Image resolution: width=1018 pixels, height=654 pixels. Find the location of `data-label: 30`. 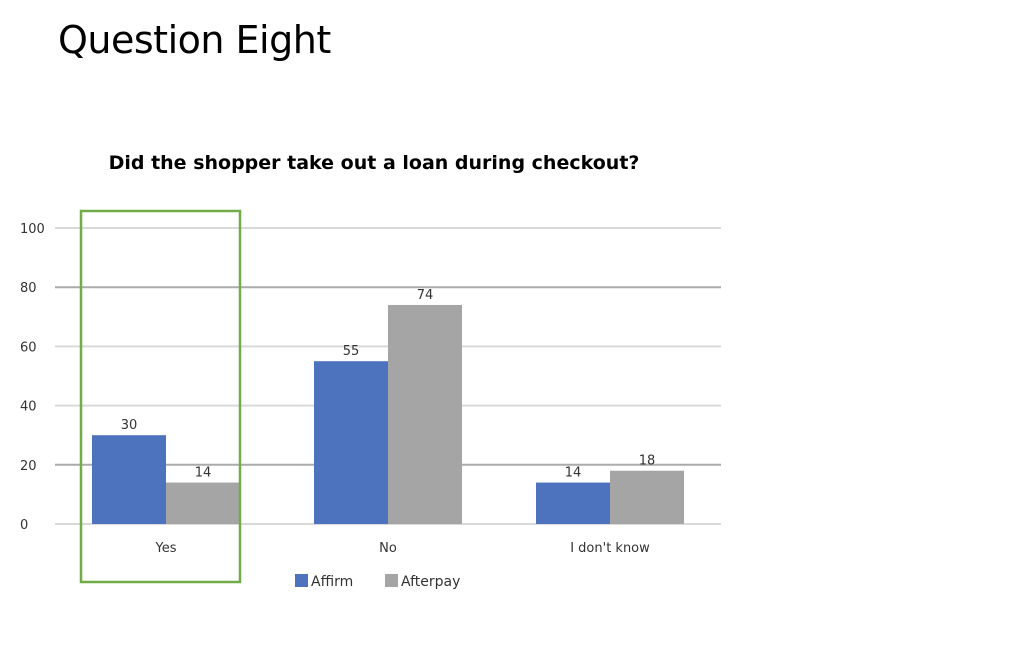

data-label: 30 is located at coordinates (129, 425).